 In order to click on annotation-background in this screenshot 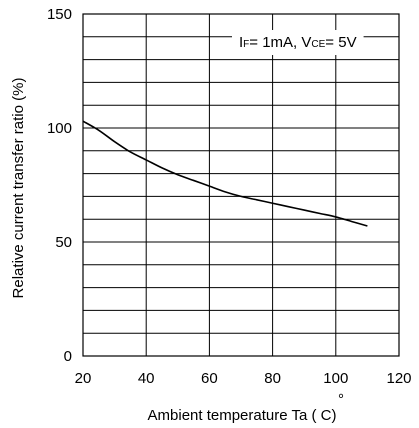, I will do `click(298, 42)`.